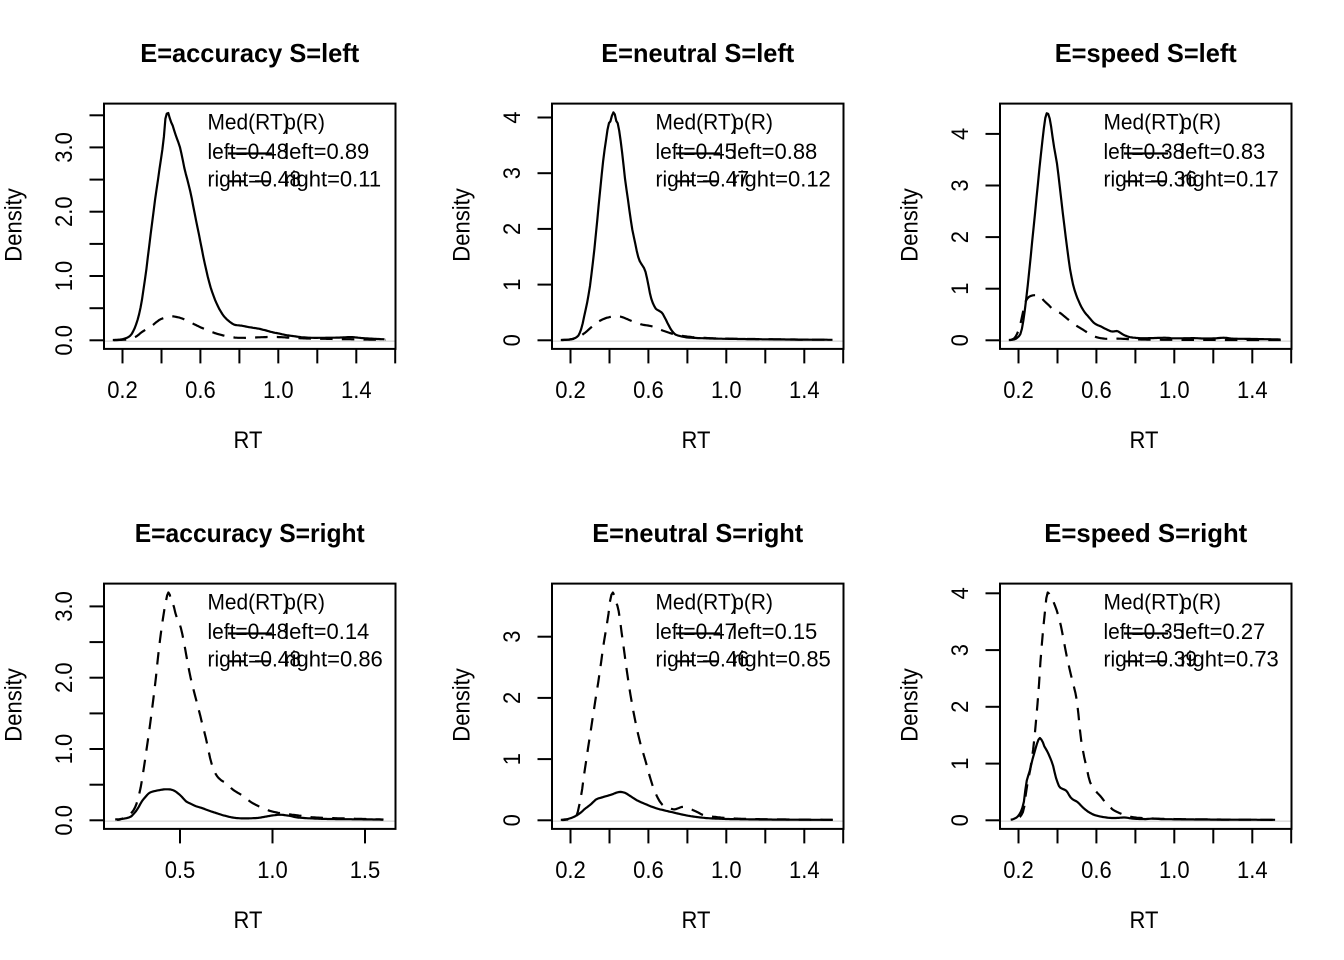 The image size is (1344, 960). What do you see at coordinates (703, 179) in the screenshot?
I see `svg-text: right=0.47` at bounding box center [703, 179].